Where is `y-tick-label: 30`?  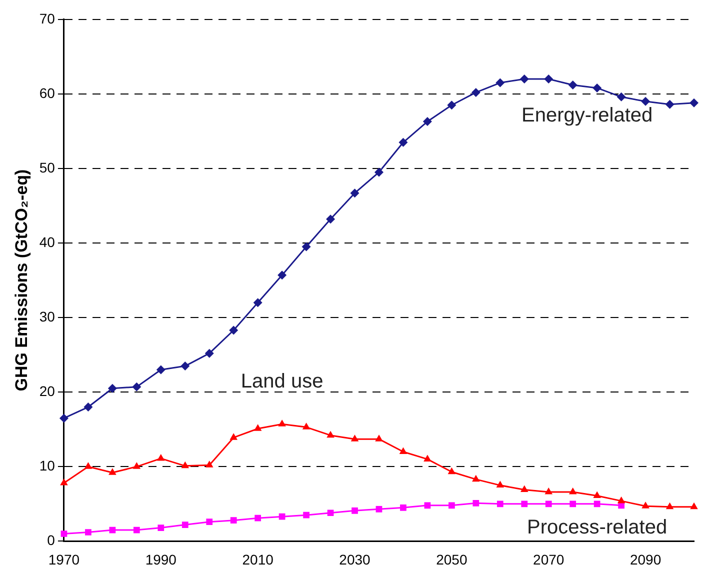 y-tick-label: 30 is located at coordinates (47, 316).